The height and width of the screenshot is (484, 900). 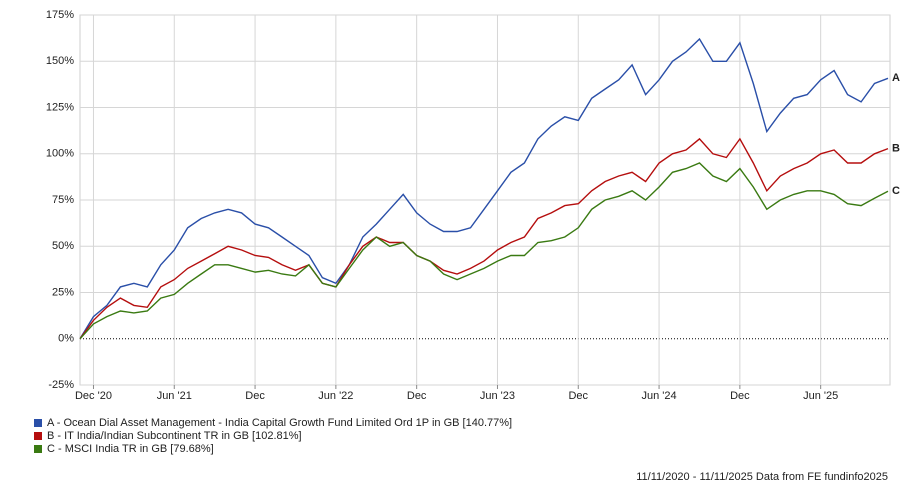 What do you see at coordinates (820, 396) in the screenshot?
I see `x-tick-label: Jun '25` at bounding box center [820, 396].